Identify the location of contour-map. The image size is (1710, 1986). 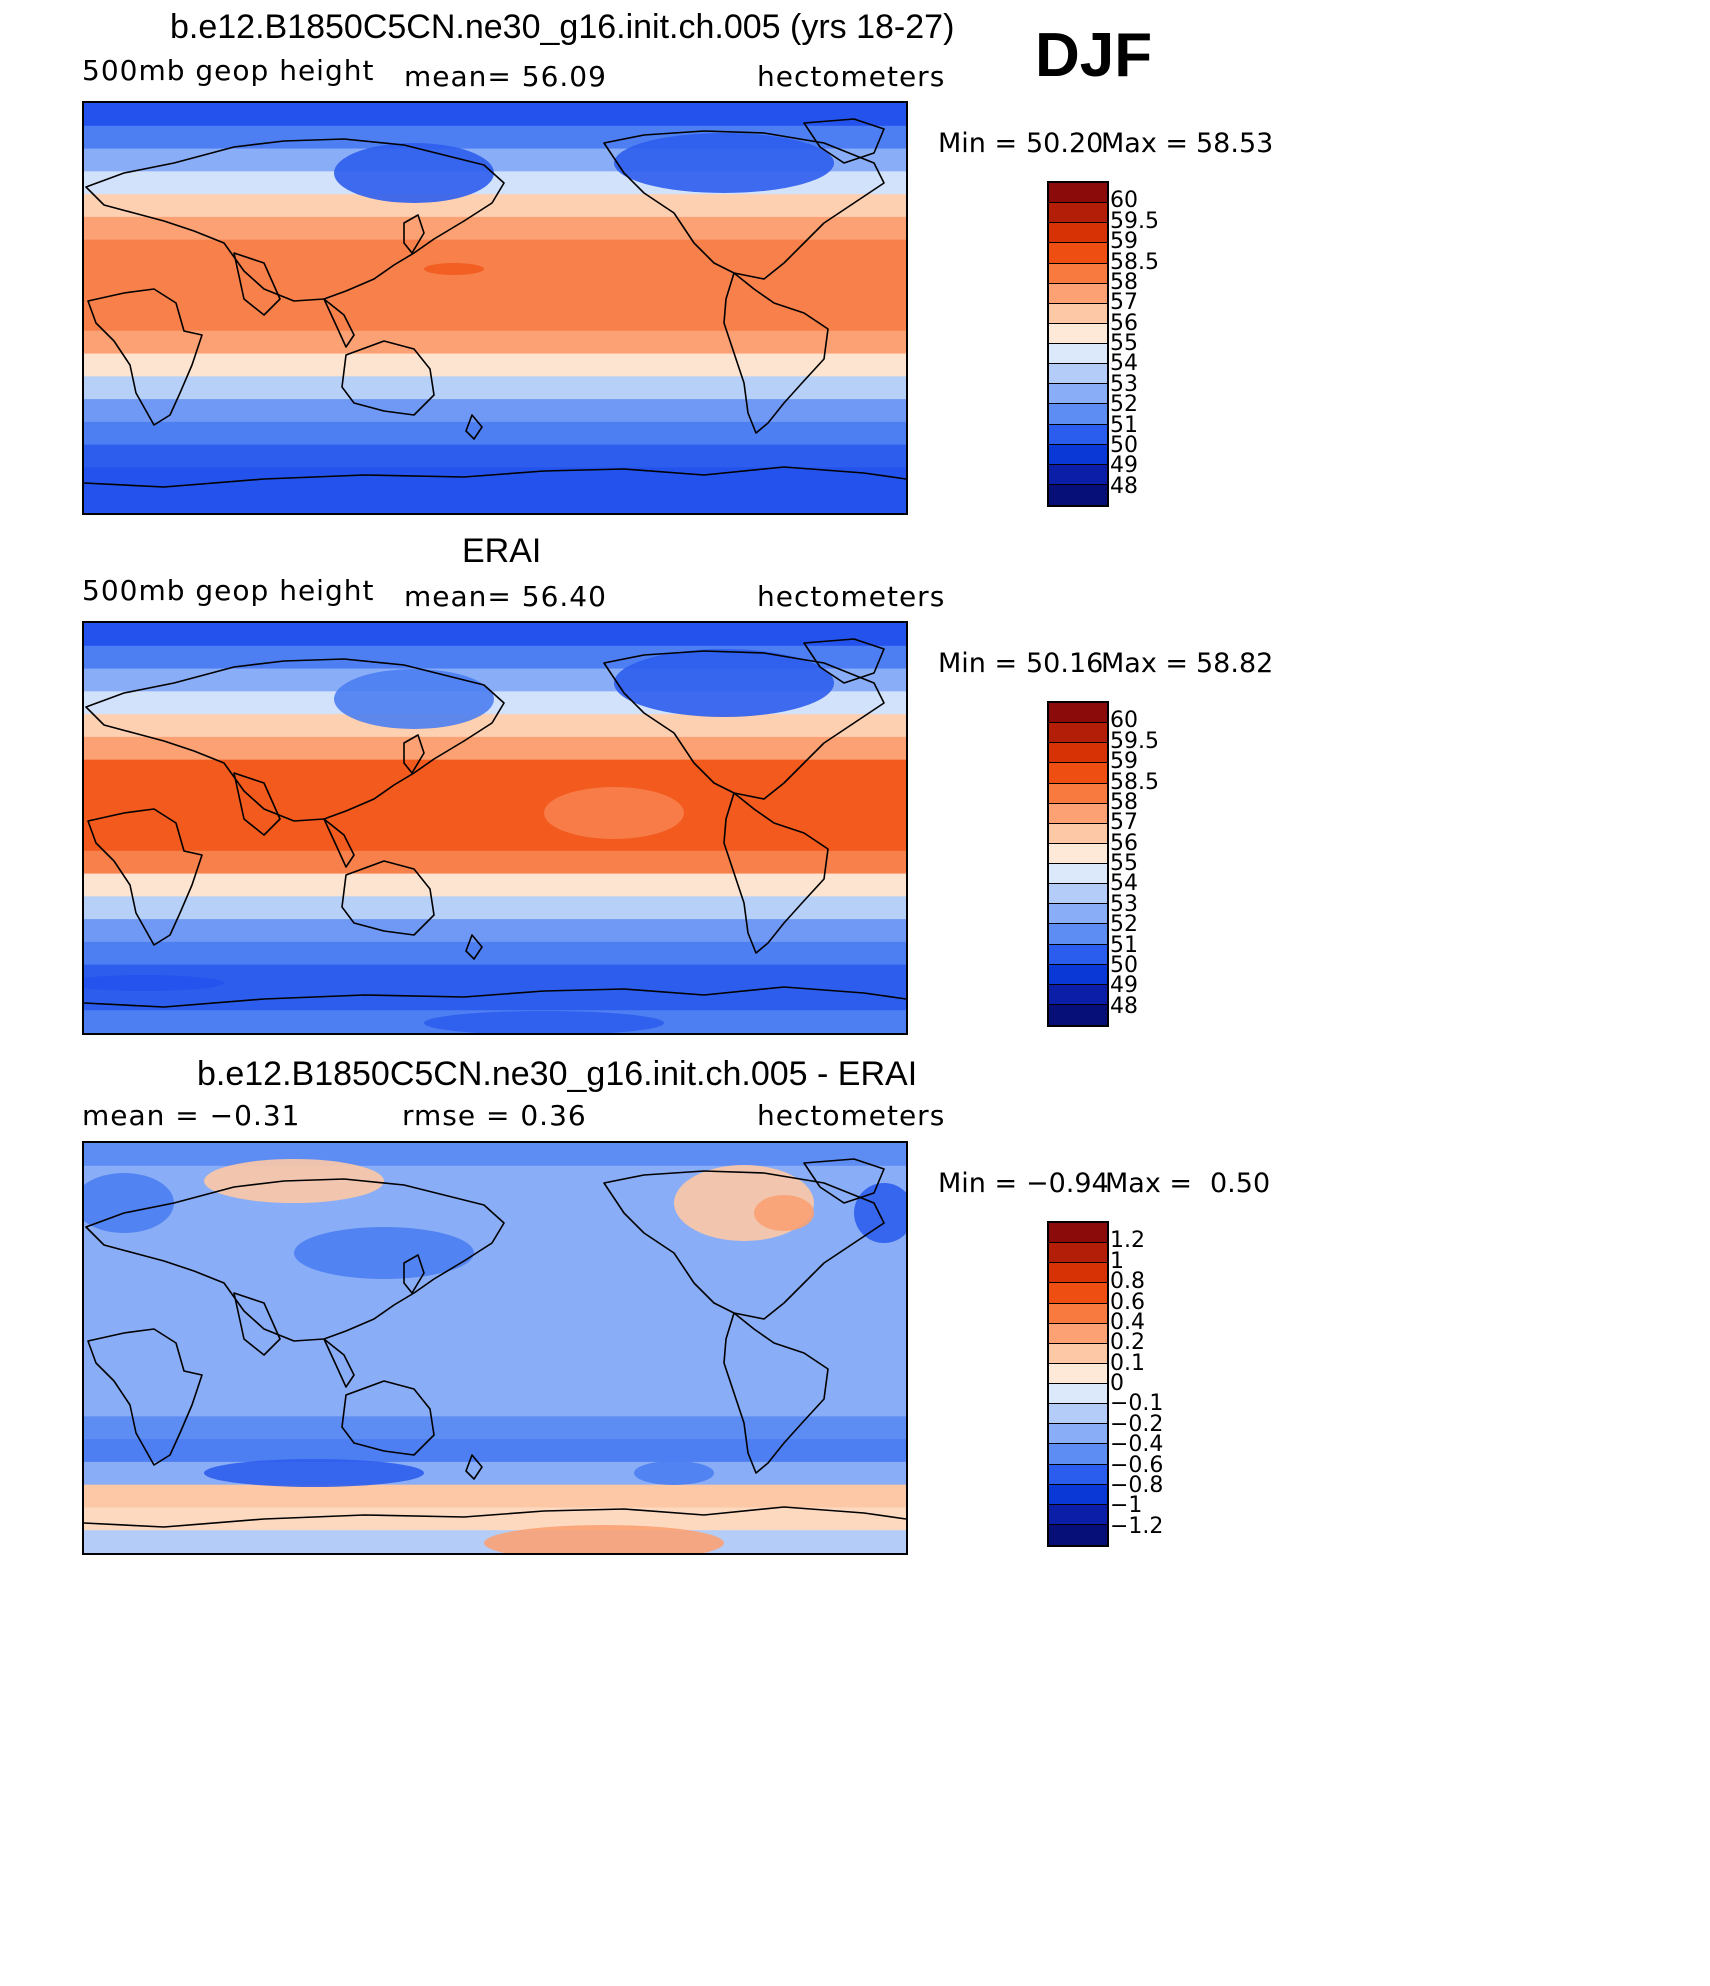
(495, 1348).